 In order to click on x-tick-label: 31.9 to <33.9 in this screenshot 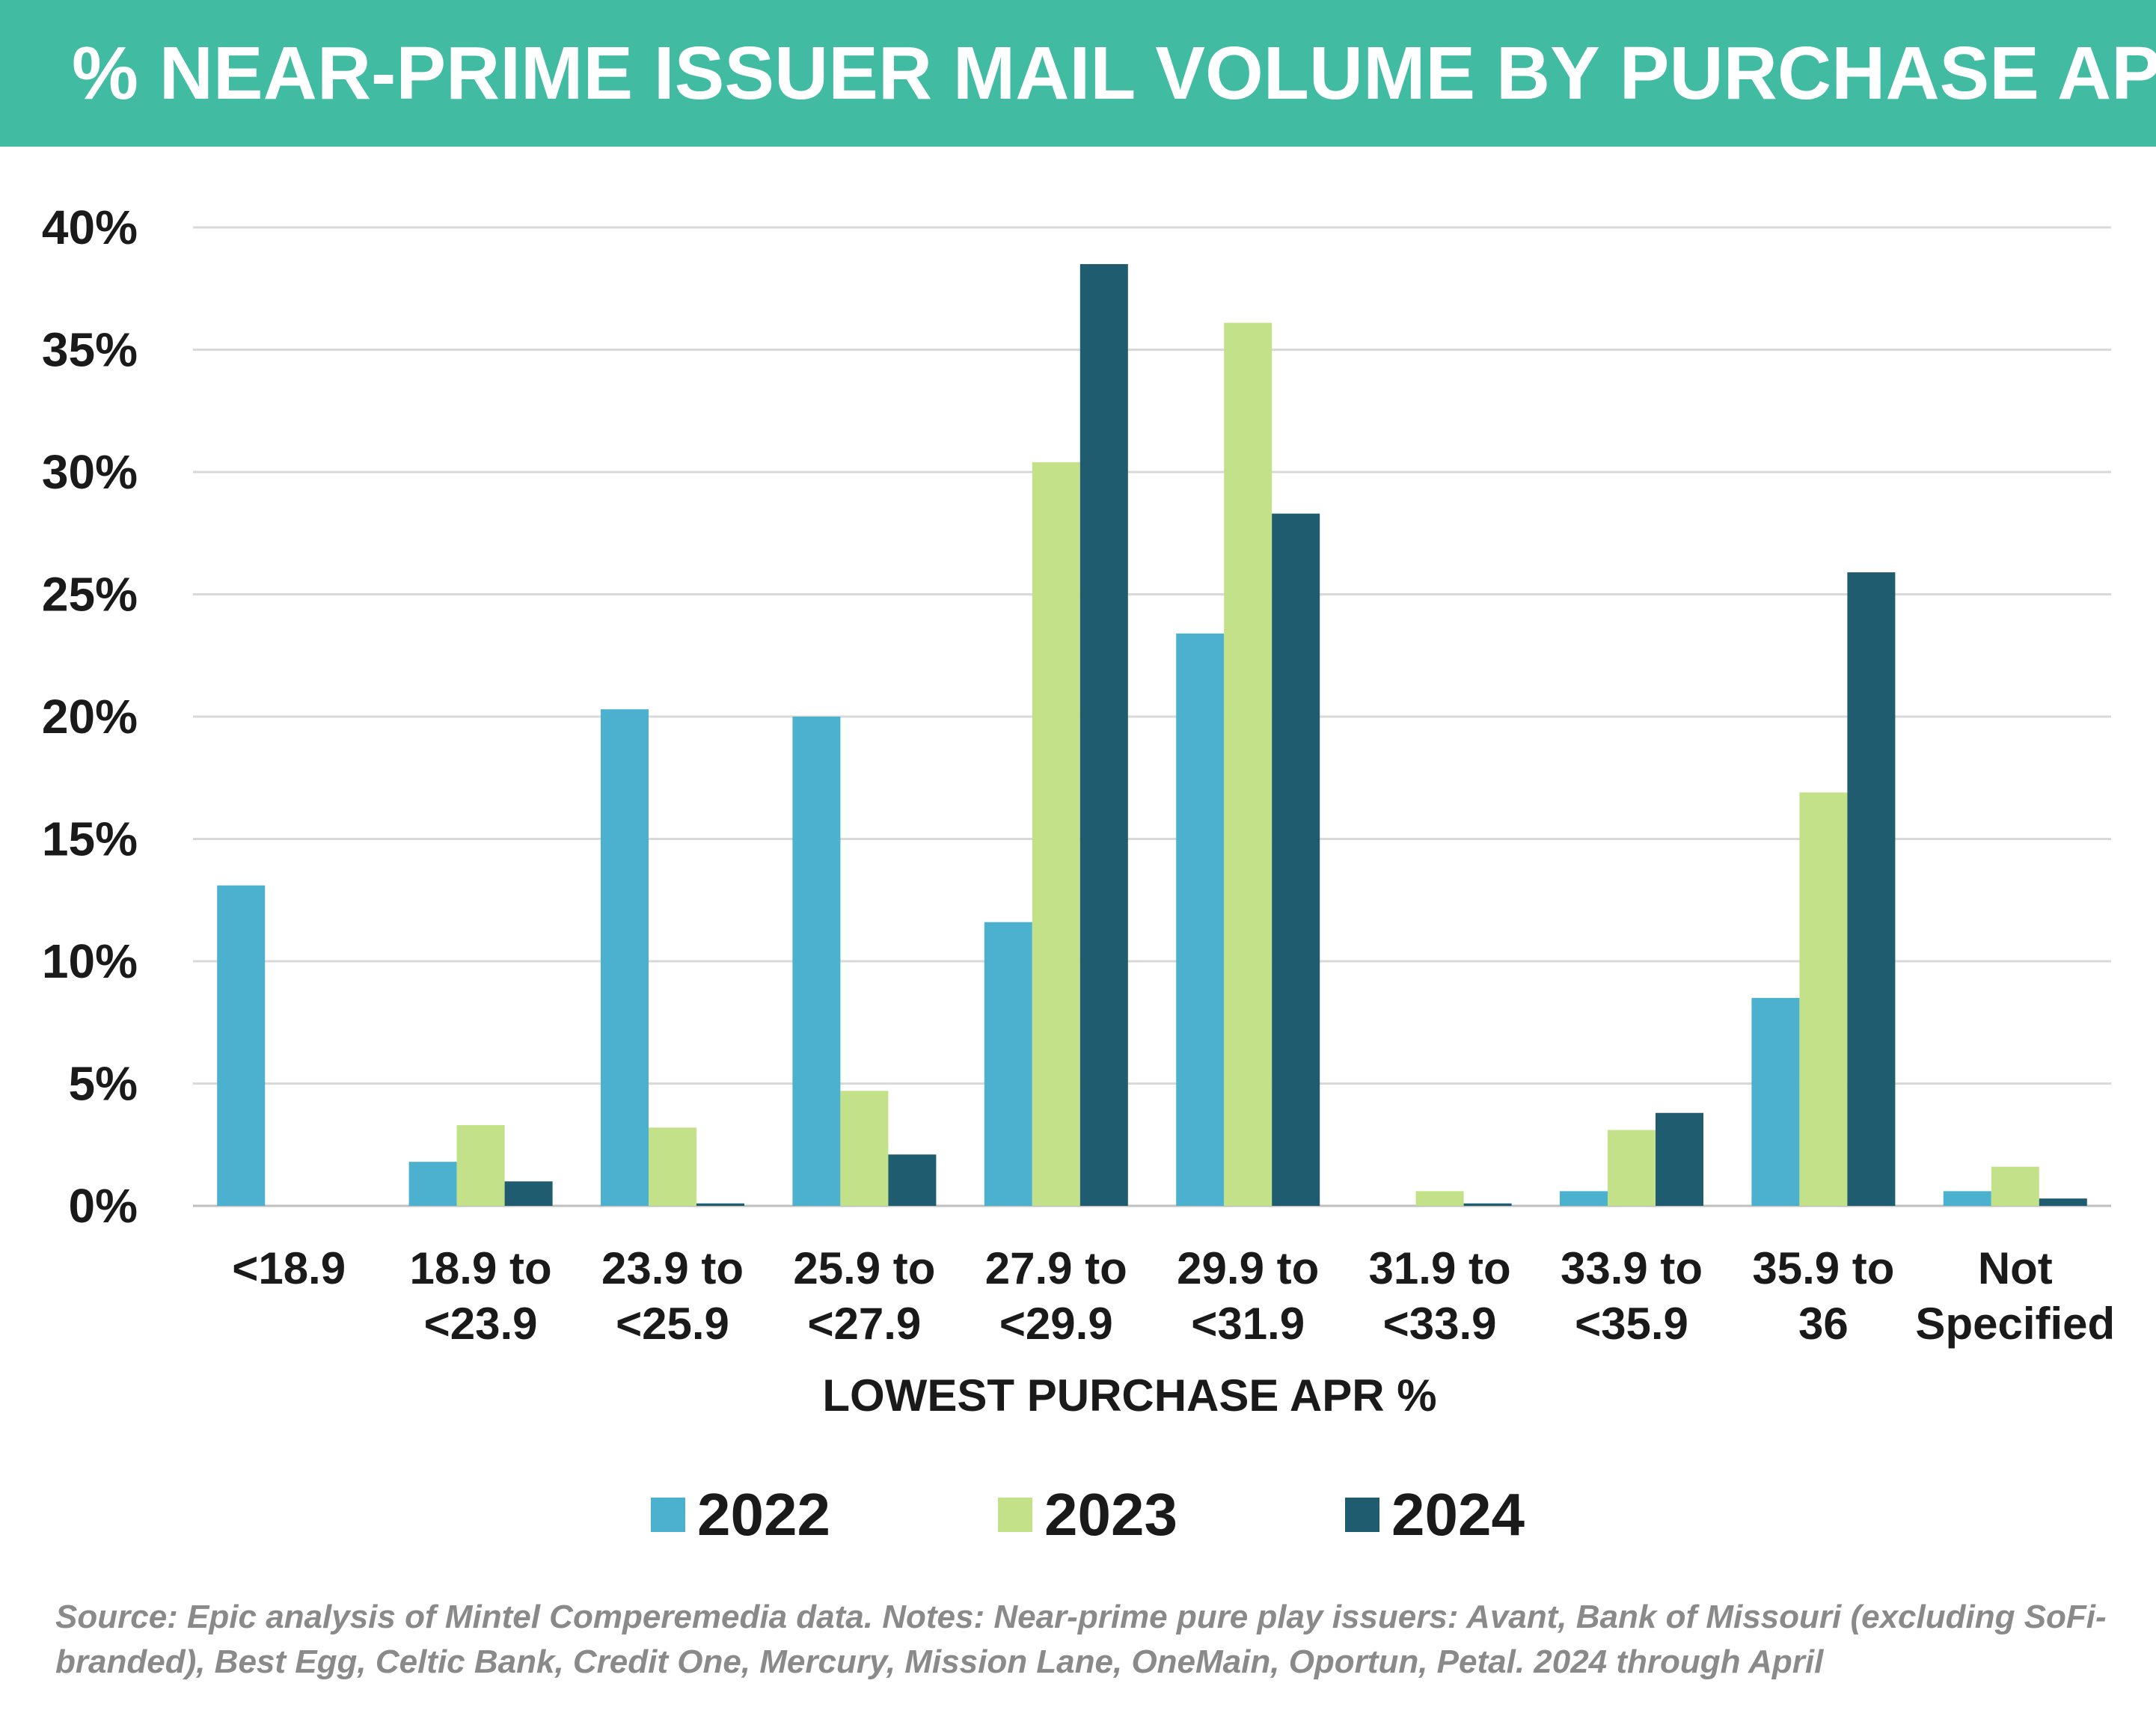, I will do `click(1440, 1296)`.